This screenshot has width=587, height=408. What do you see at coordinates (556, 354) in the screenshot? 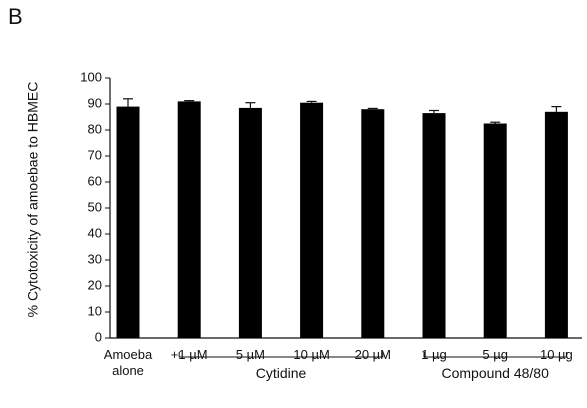
I see `x-tick-label: 10 µg` at bounding box center [556, 354].